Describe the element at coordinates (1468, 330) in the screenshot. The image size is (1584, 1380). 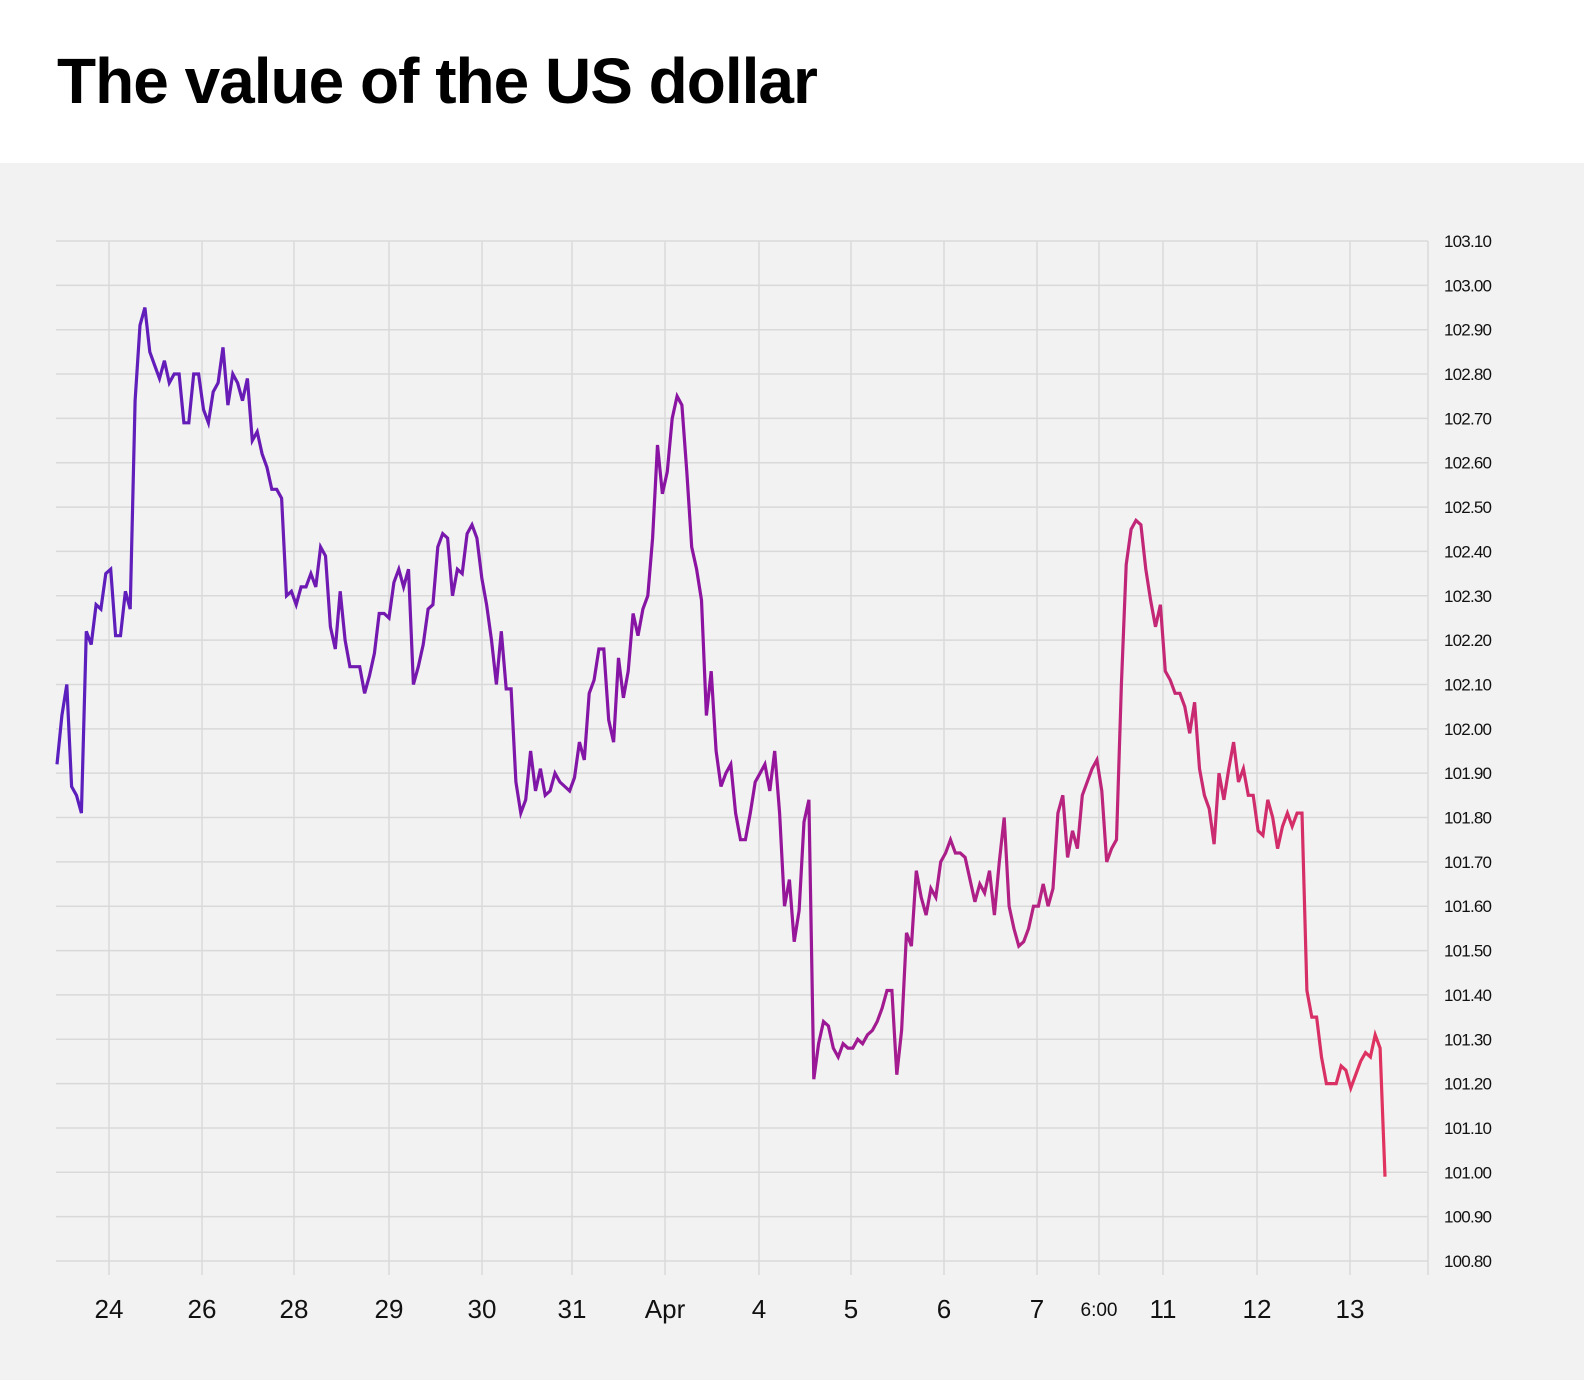
I see `y-tick-label: 102.90` at that location.